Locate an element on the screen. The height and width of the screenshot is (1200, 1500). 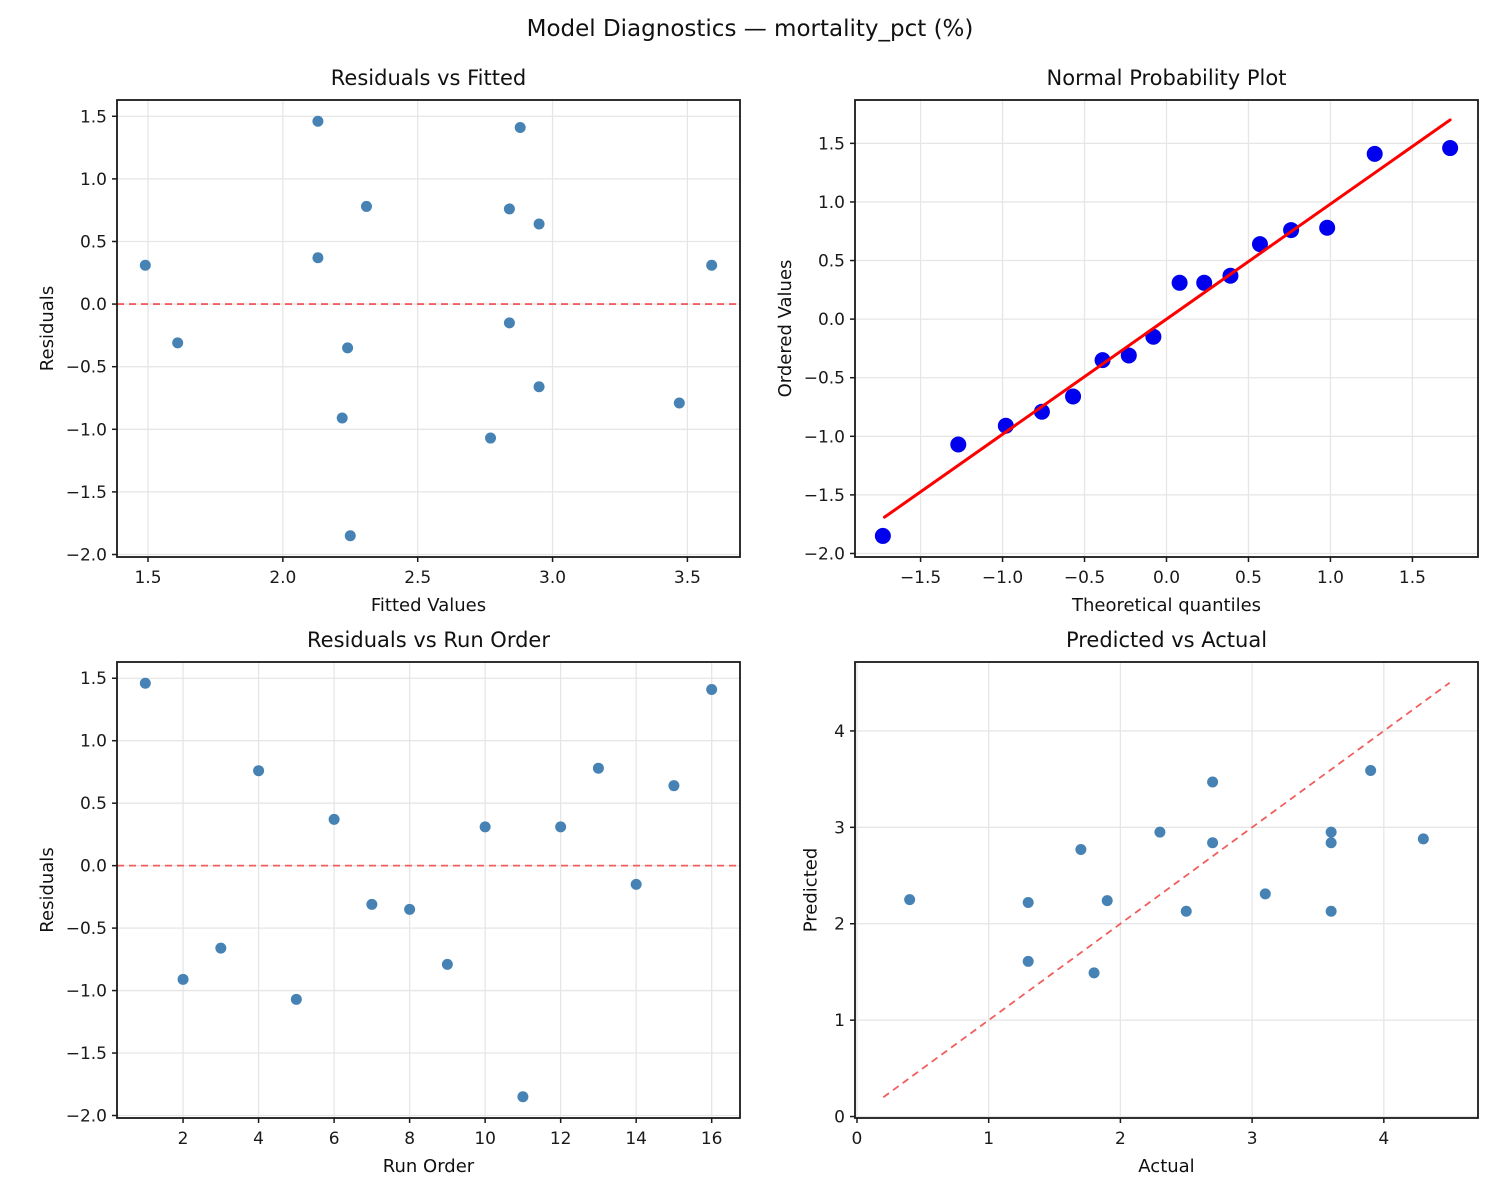
y-tick-label: −2.0 is located at coordinates (824, 554).